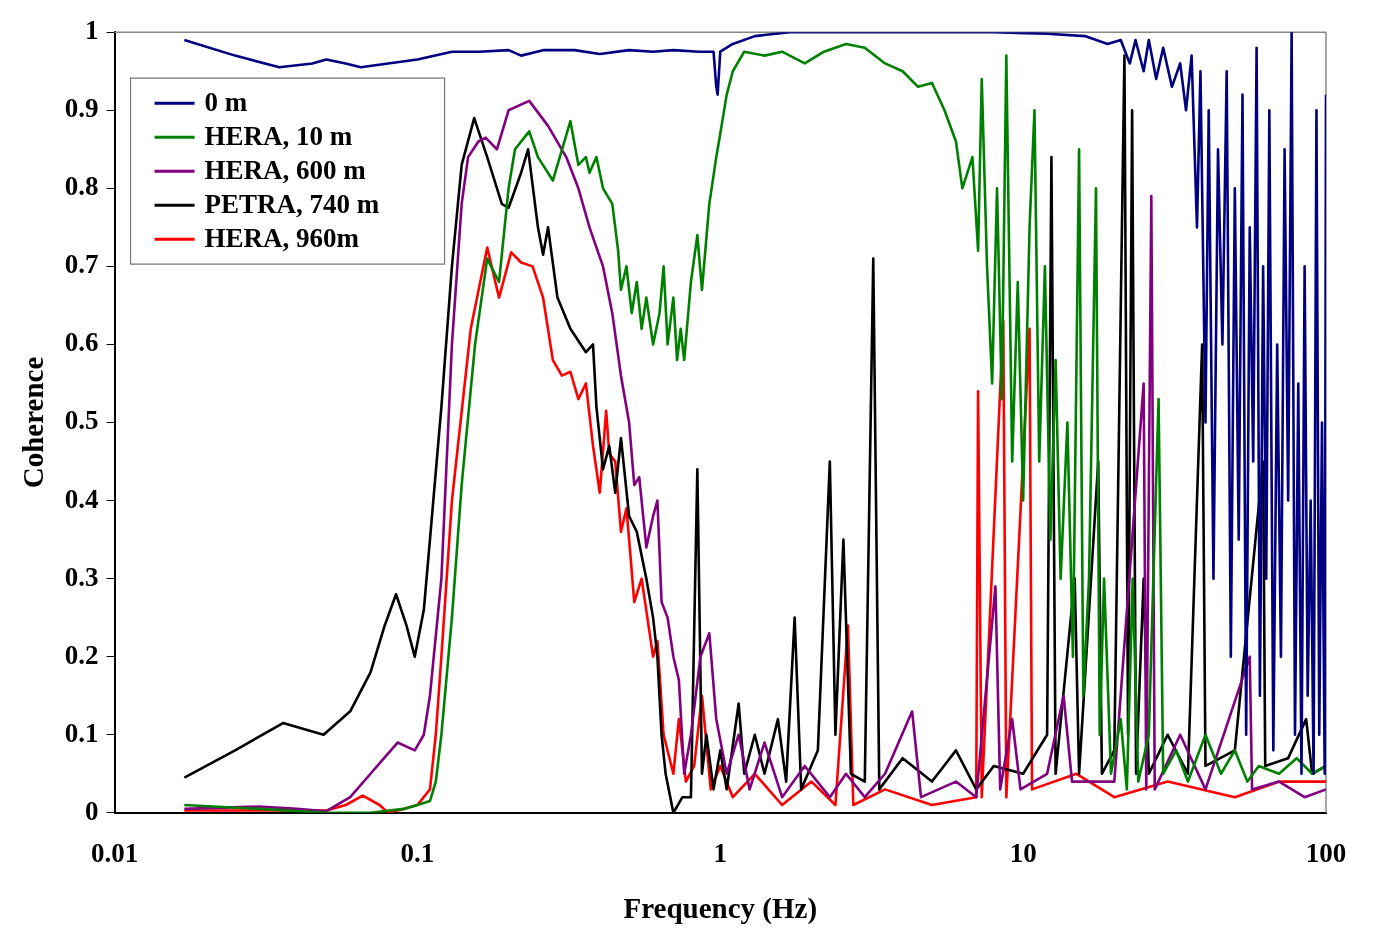  Describe the element at coordinates (285, 170) in the screenshot. I see `legend-label: HERA, 600 m` at that location.